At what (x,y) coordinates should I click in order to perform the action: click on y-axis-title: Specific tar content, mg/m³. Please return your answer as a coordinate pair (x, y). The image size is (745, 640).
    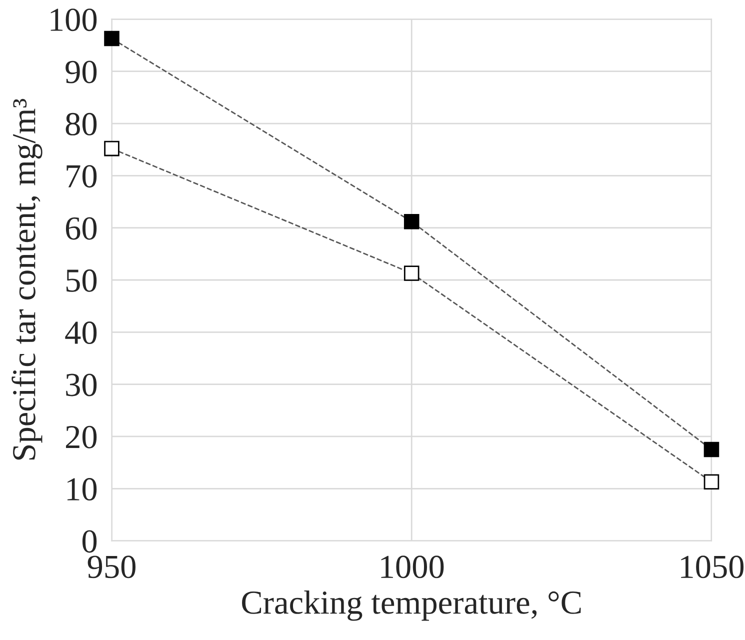
    Looking at the image, I should click on (27, 279).